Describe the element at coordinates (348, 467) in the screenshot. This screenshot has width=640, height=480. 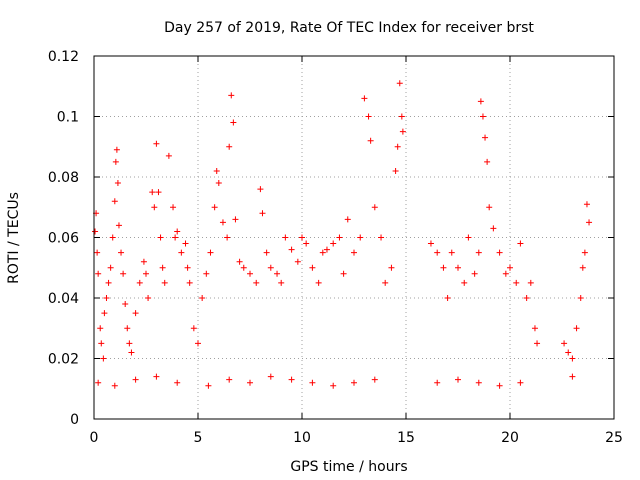
I see `x-axis-label: GPS time / hours` at that location.